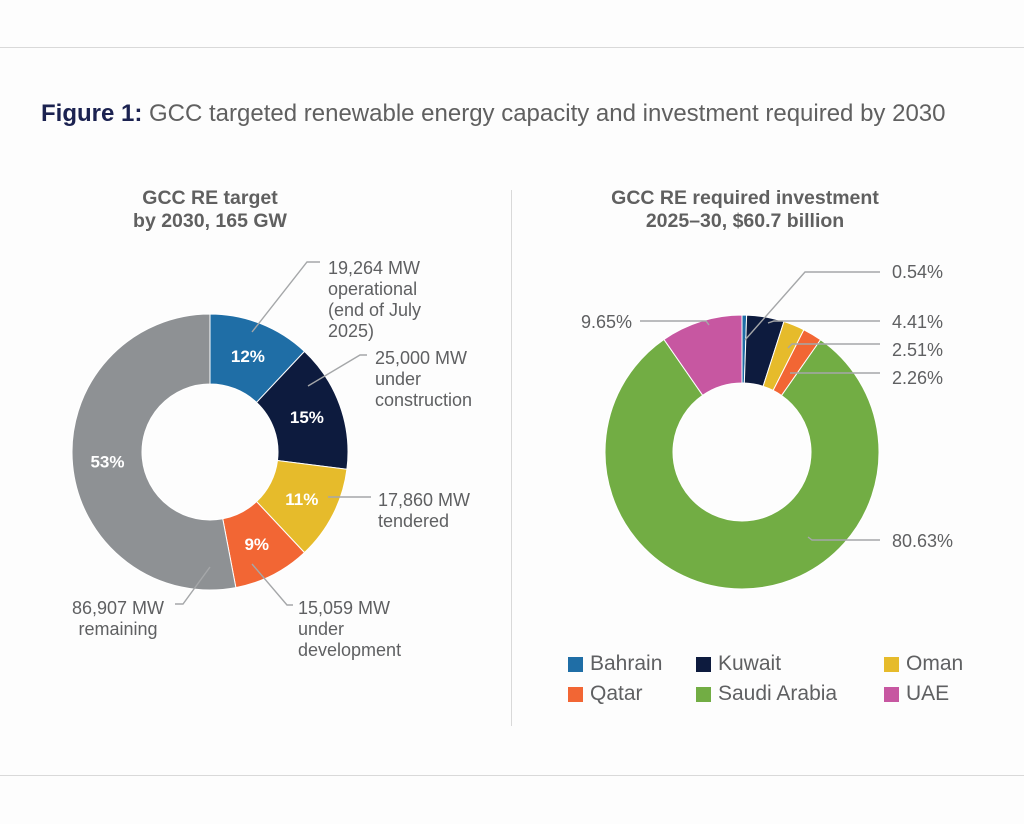 The height and width of the screenshot is (824, 1024). What do you see at coordinates (374, 310) in the screenshot?
I see `left-annotation-operational-line-3: (end of July` at bounding box center [374, 310].